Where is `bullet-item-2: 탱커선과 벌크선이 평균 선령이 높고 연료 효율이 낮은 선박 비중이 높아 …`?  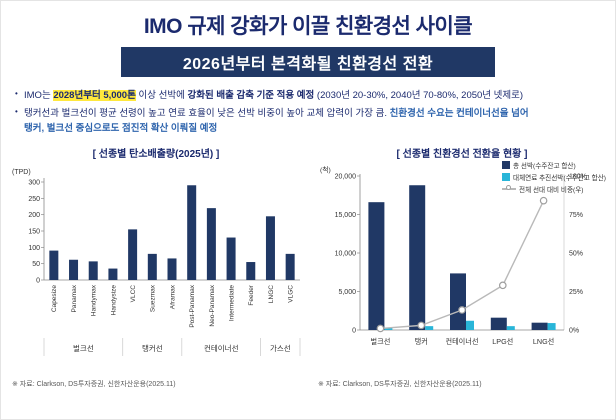 bullet-item-2: 탱커선과 벌크선이 평균 선령이 높고 연료 효율이 낮은 선박 비중이 높아 … is located at coordinates (309, 121).